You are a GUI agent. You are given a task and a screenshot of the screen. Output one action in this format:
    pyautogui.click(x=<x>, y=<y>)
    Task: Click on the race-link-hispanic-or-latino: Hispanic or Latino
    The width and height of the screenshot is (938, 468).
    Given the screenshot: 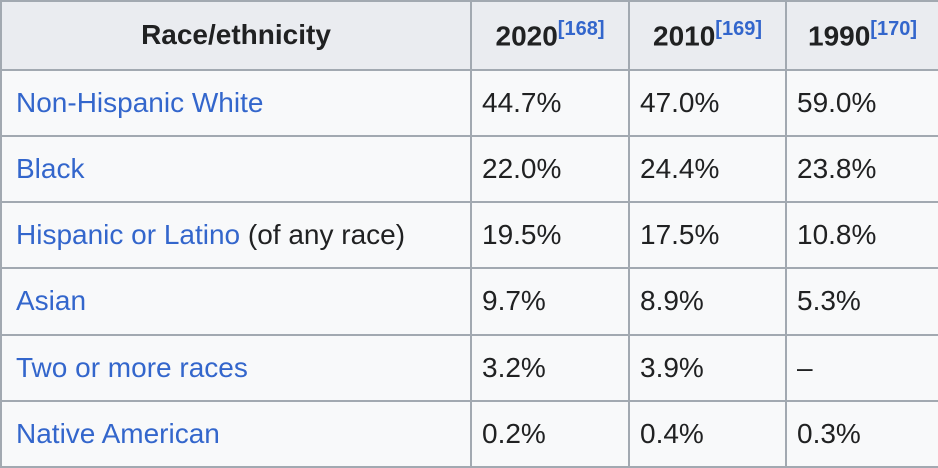 What is the action you would take?
    pyautogui.click(x=128, y=235)
    